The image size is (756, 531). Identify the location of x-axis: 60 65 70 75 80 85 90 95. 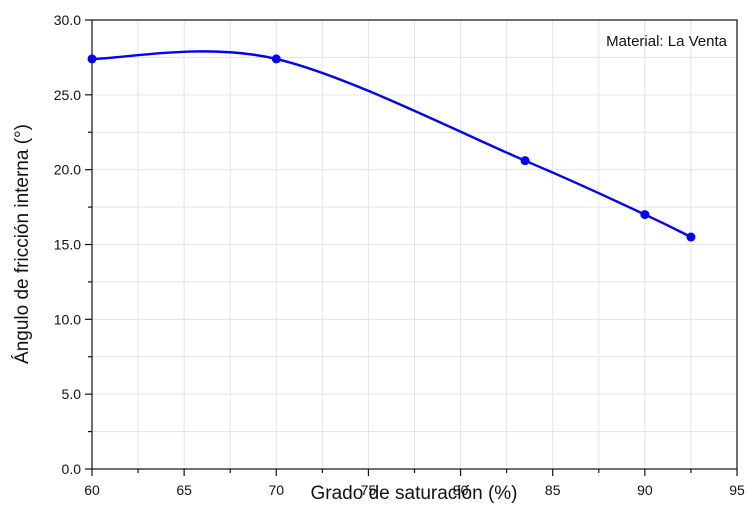
(414, 483).